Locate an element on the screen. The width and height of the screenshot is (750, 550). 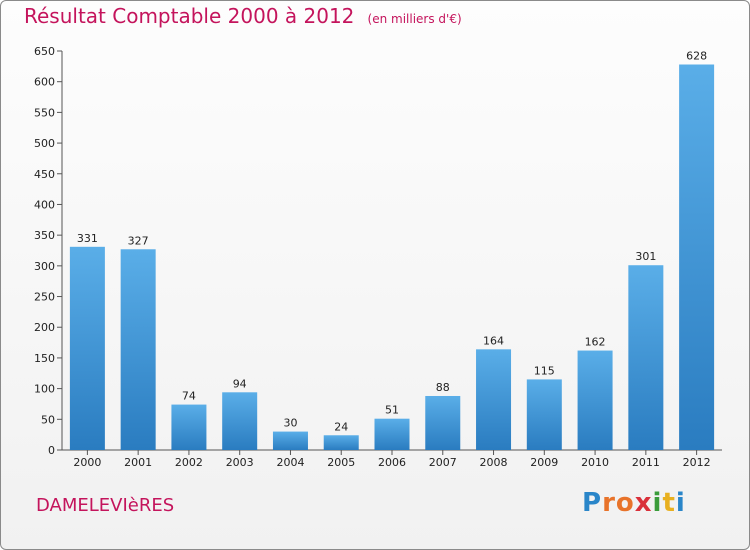
logo-letter: o is located at coordinates (625, 503).